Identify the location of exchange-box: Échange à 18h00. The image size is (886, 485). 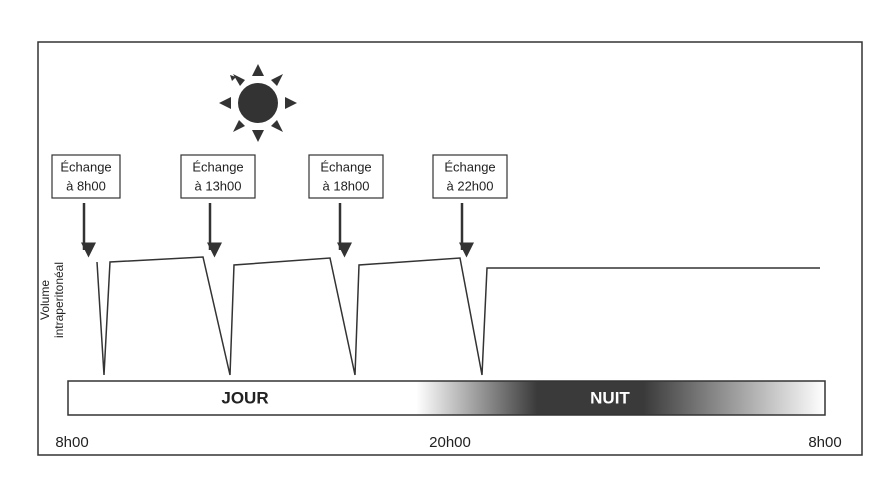
(346, 176).